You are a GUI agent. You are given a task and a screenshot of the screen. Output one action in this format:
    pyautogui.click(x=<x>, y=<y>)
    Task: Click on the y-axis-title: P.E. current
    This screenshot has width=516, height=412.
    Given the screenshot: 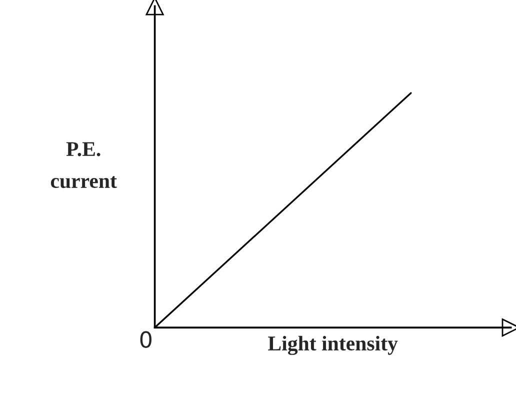 What is the action you would take?
    pyautogui.click(x=83, y=165)
    